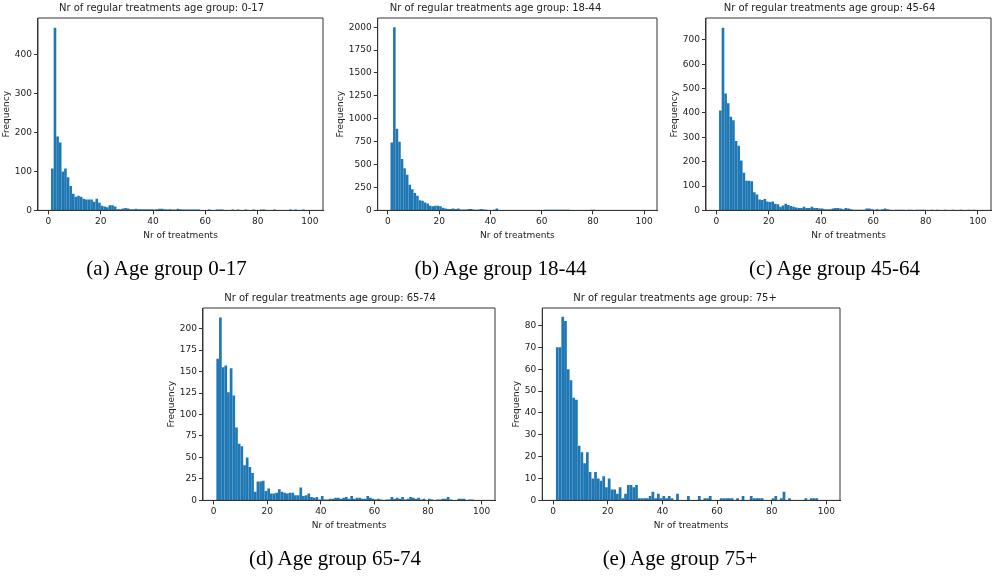  What do you see at coordinates (188, 392) in the screenshot?
I see `y-tick-label: 125` at bounding box center [188, 392].